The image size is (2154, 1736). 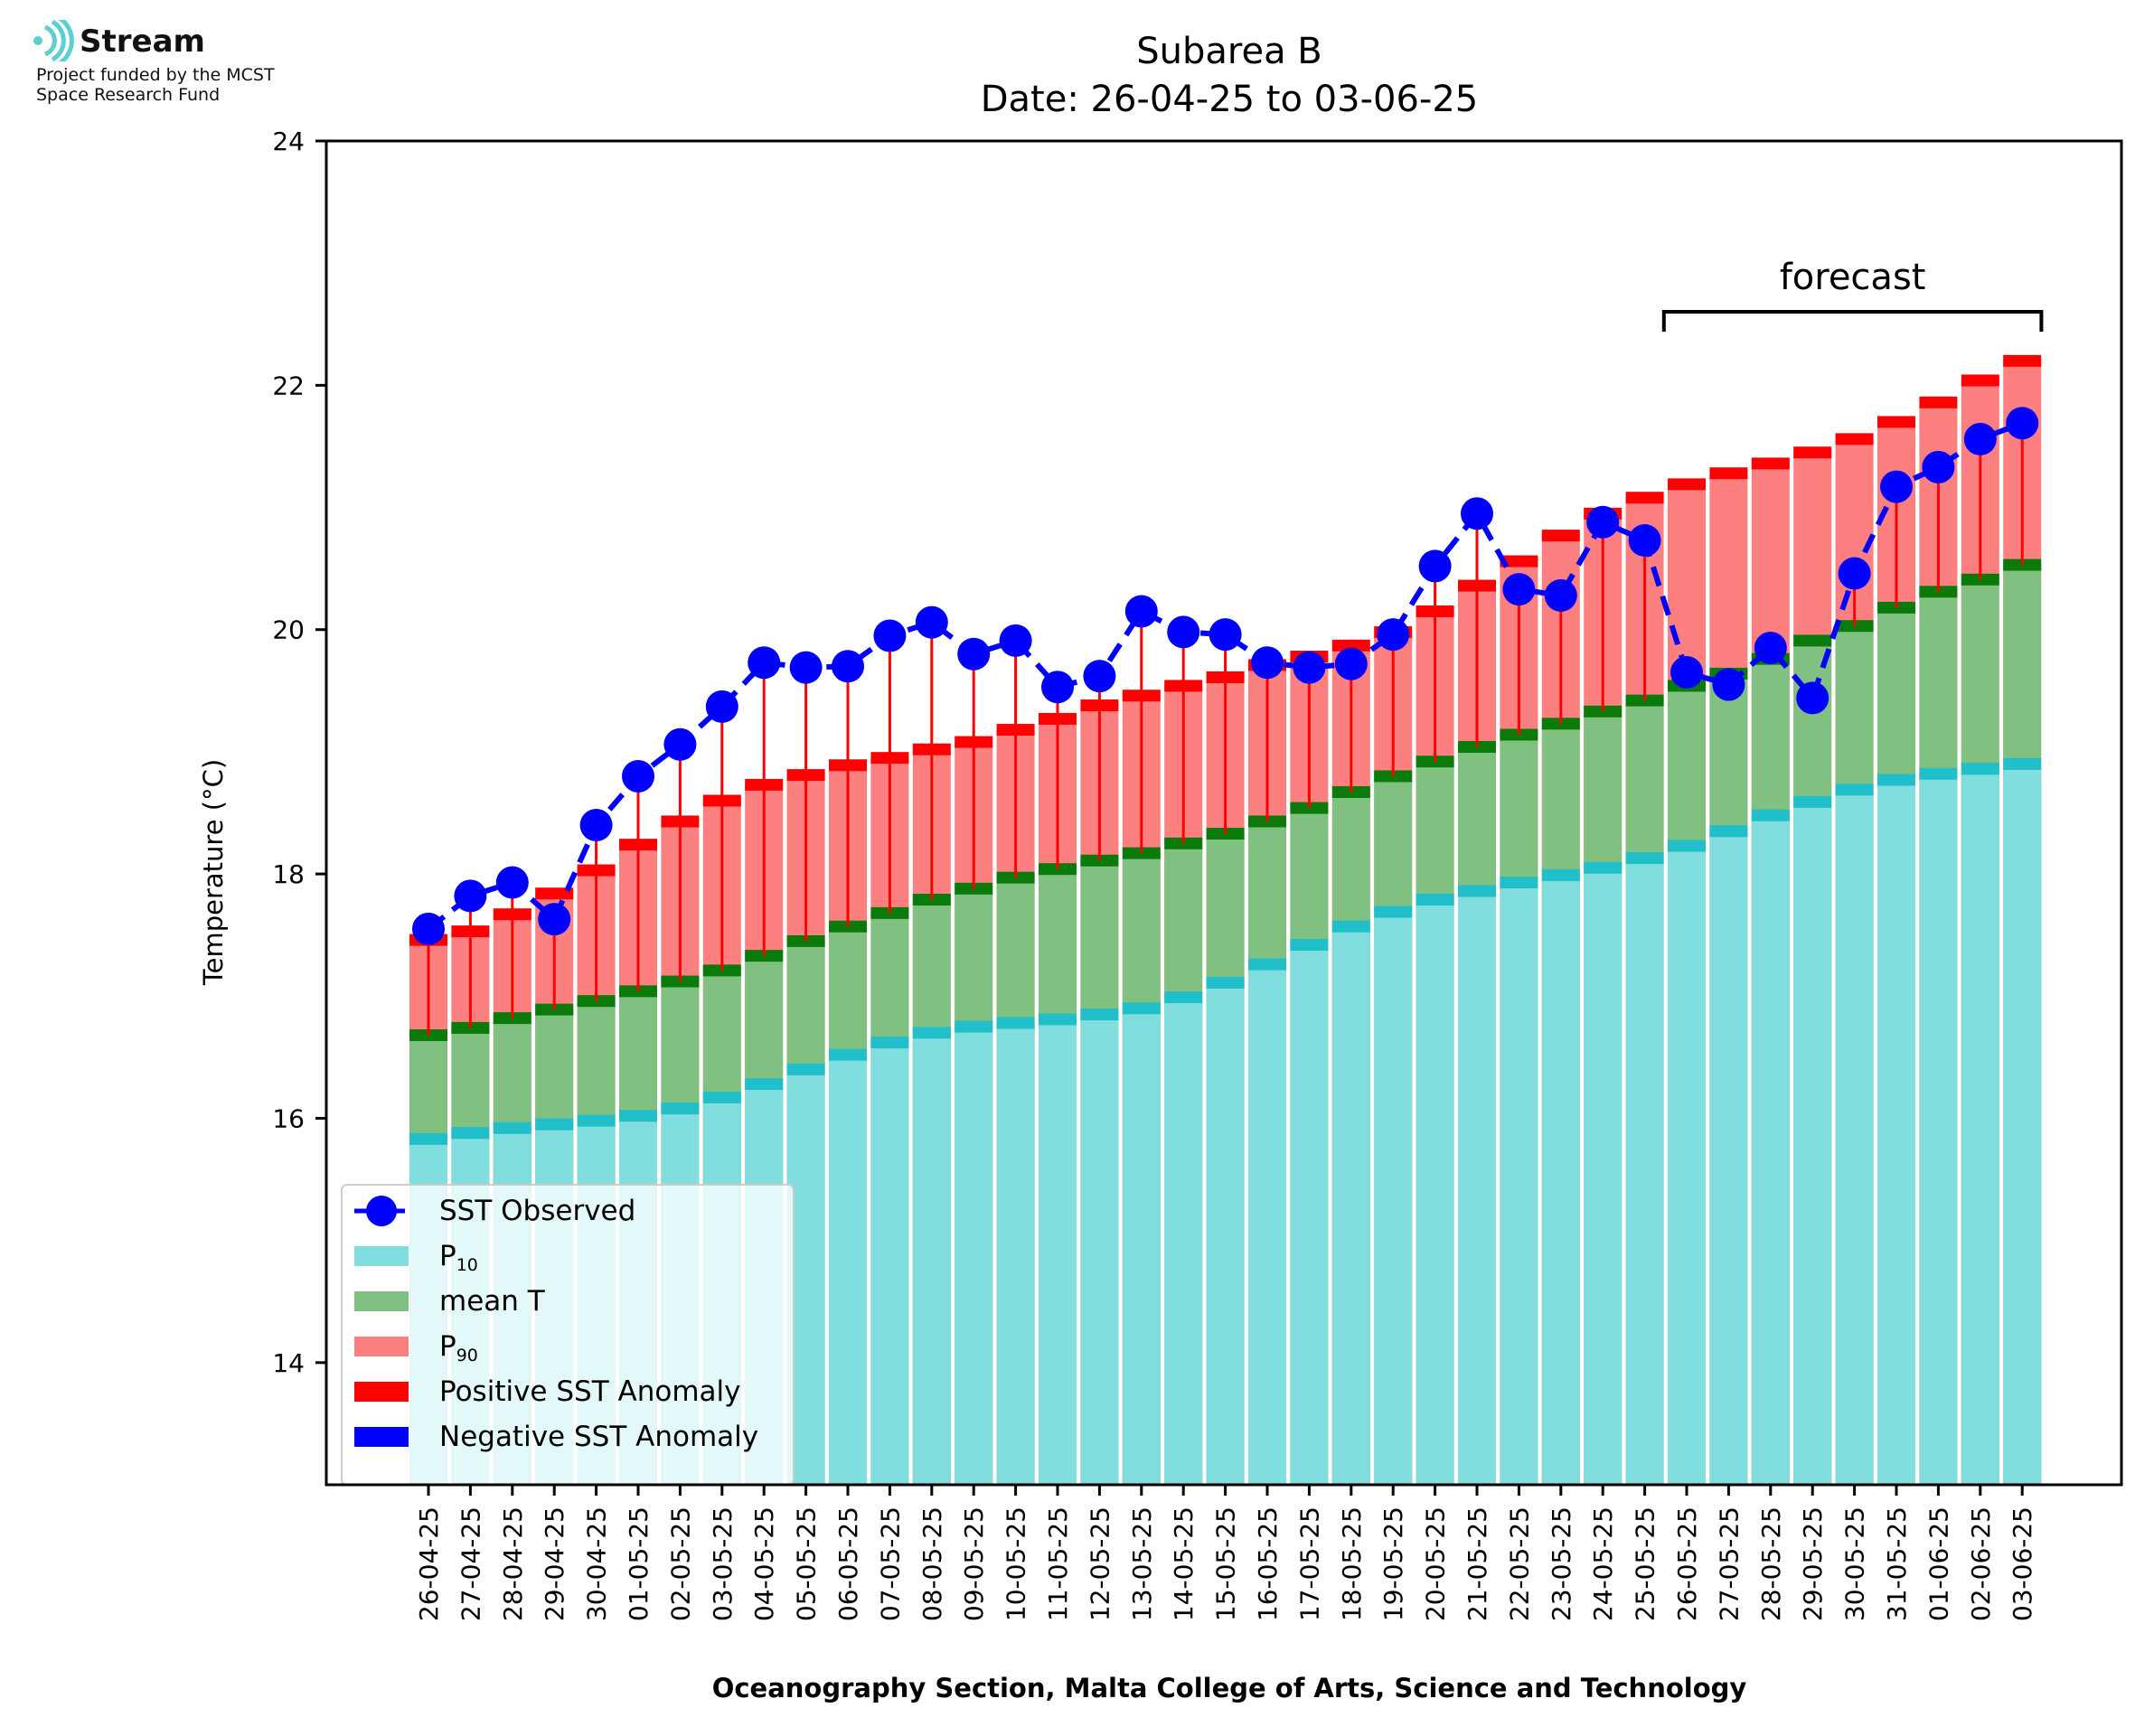 What do you see at coordinates (1813, 1564) in the screenshot?
I see `x-tick-label: 29-05-25` at bounding box center [1813, 1564].